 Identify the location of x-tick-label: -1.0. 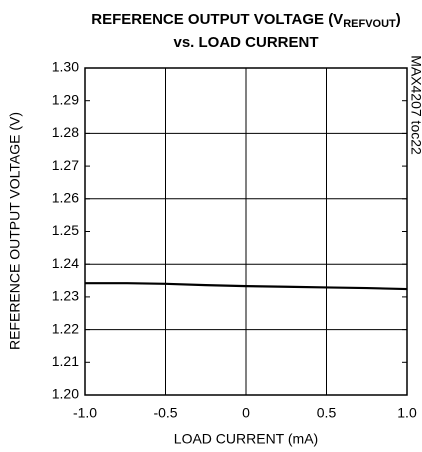
(85, 413).